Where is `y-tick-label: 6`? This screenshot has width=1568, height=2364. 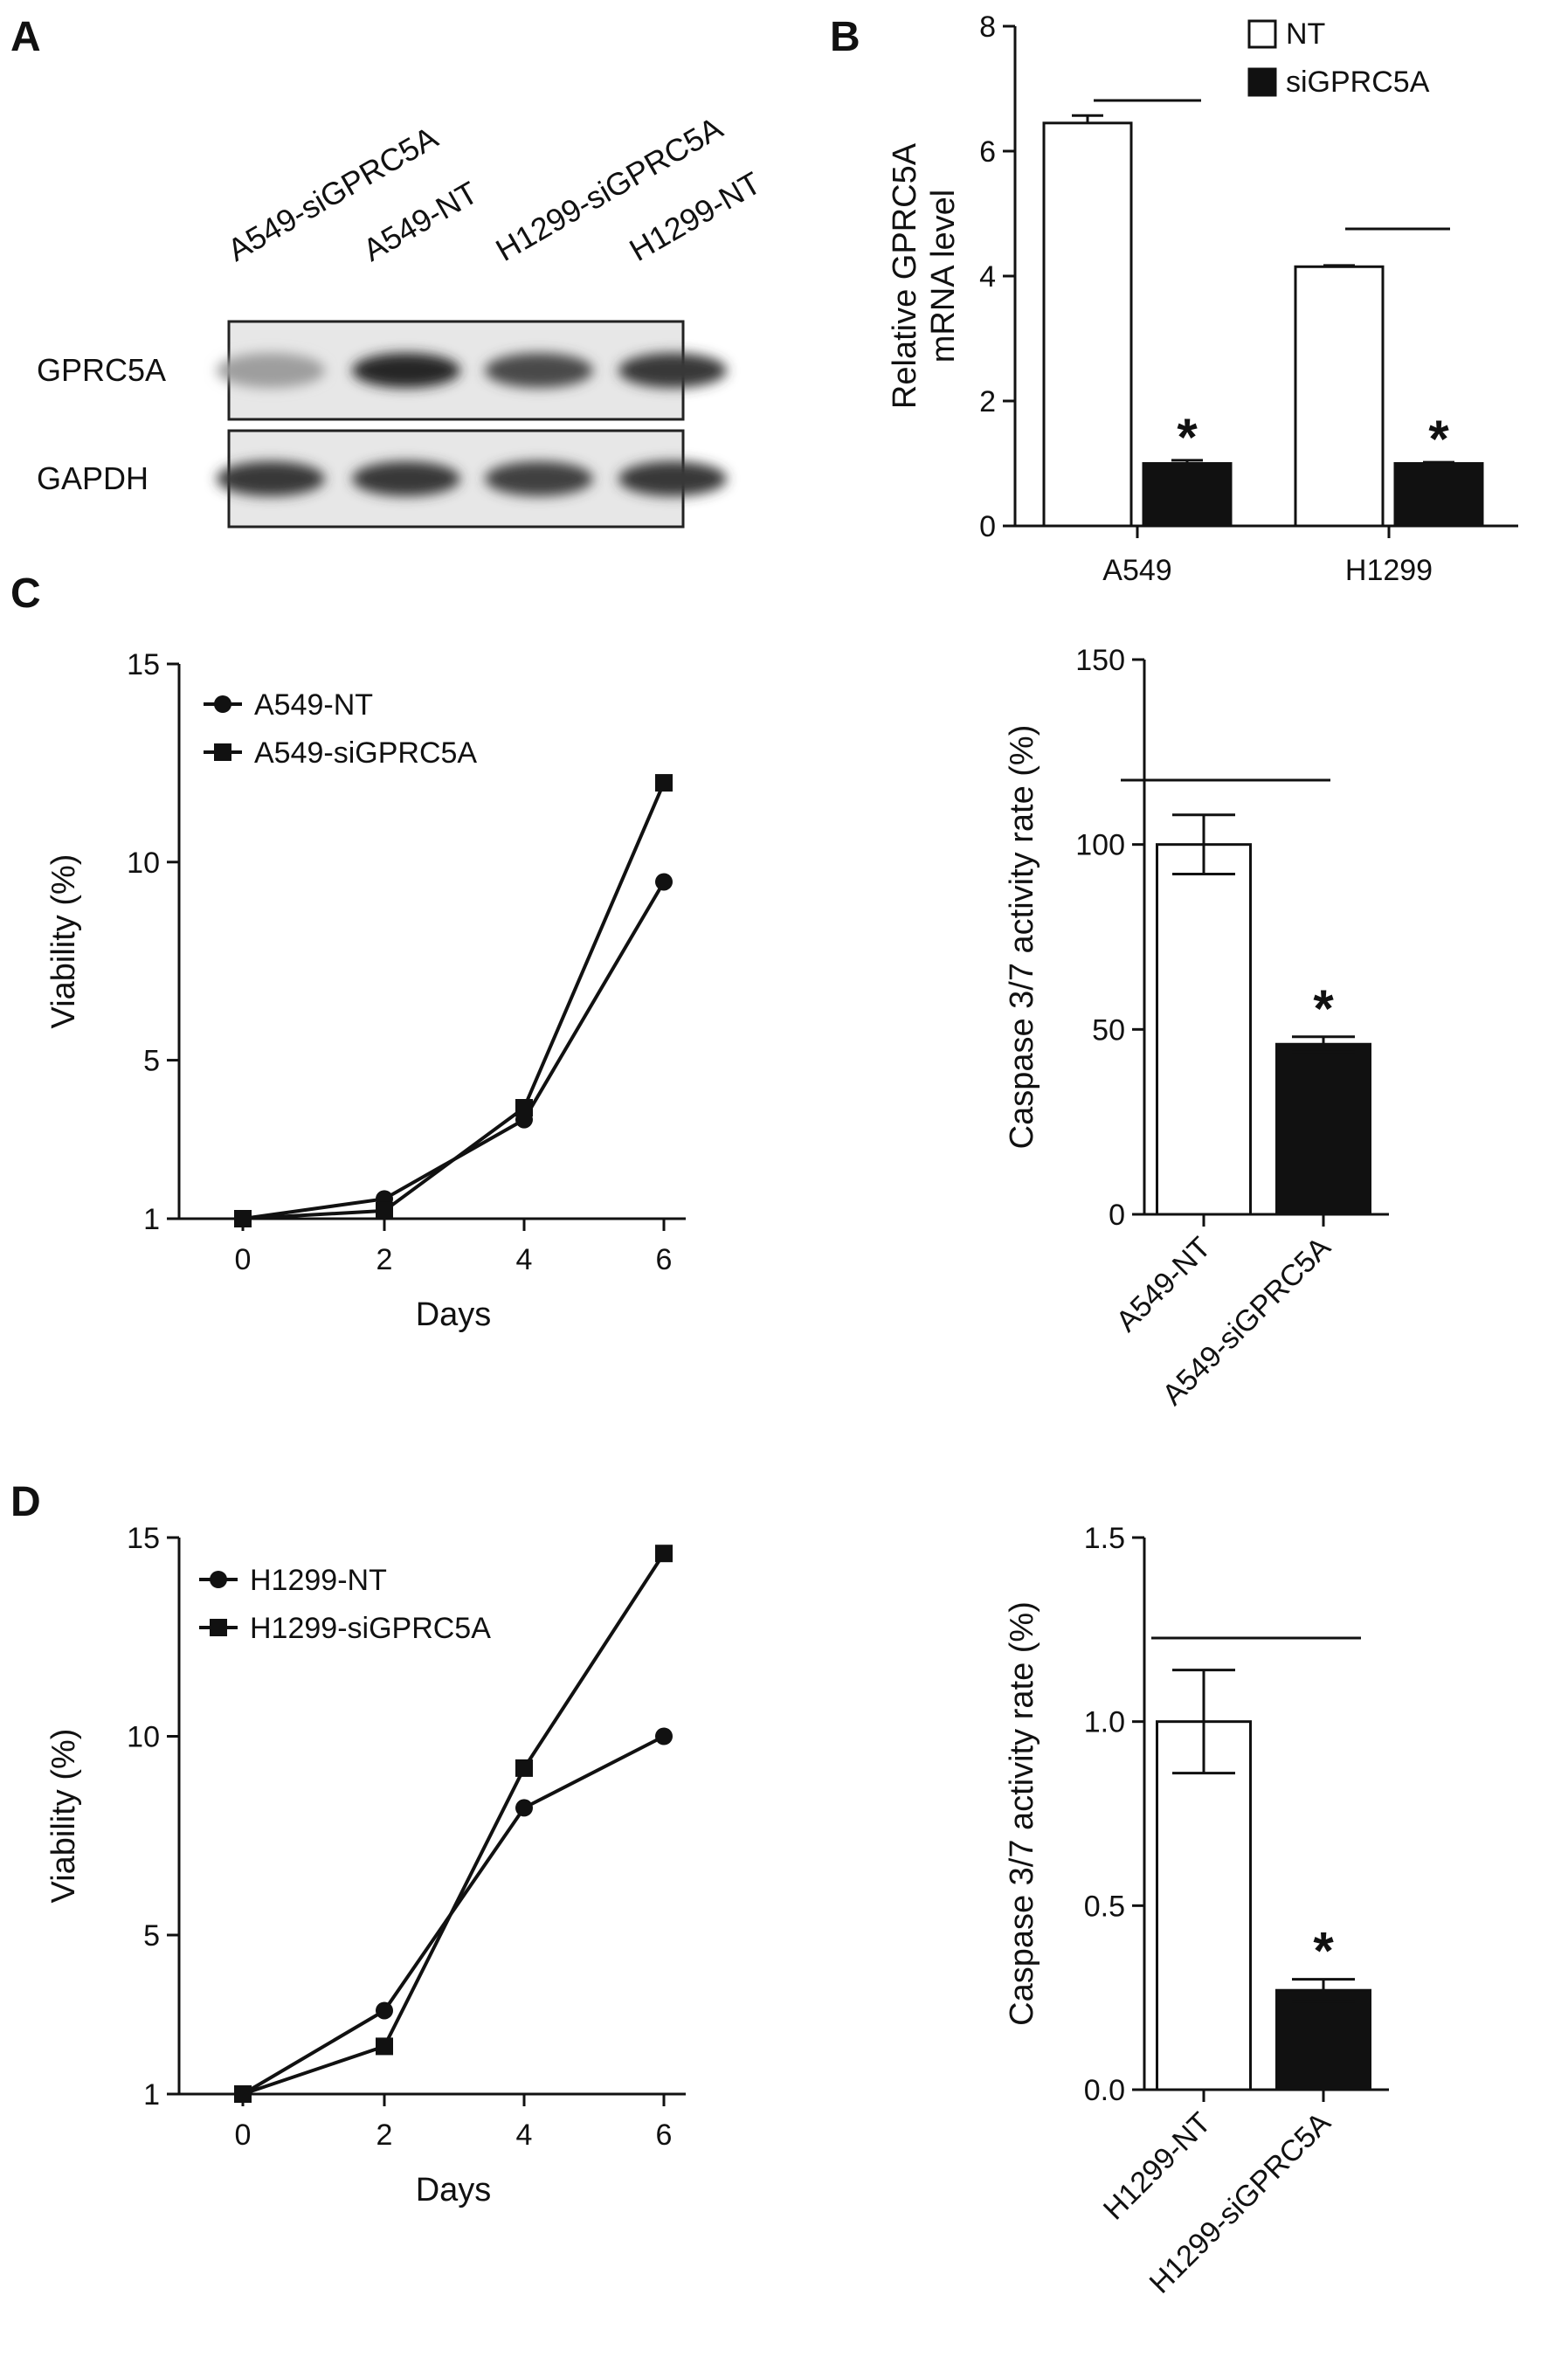 y-tick-label: 6 is located at coordinates (987, 152).